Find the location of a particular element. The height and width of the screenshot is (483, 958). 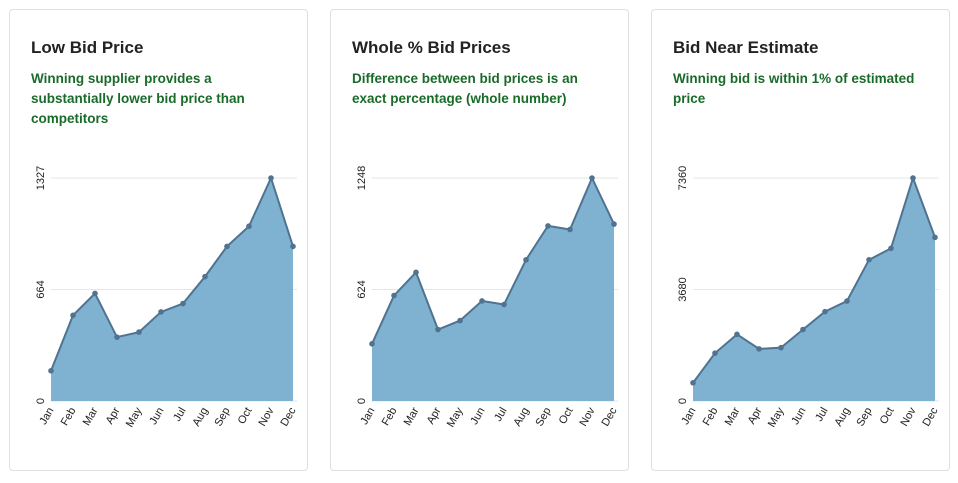

y-tick-label: 624 is located at coordinates (362, 289).